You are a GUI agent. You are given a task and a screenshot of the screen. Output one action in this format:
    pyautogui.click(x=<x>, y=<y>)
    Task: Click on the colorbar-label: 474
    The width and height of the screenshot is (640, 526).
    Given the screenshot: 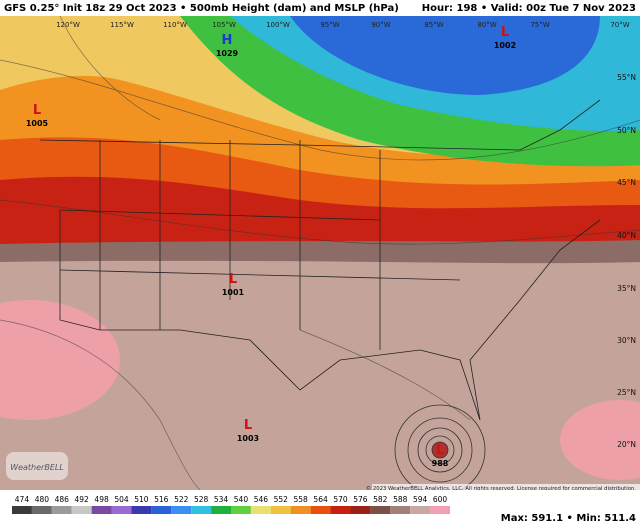 What is the action you would take?
    pyautogui.click(x=22, y=499)
    